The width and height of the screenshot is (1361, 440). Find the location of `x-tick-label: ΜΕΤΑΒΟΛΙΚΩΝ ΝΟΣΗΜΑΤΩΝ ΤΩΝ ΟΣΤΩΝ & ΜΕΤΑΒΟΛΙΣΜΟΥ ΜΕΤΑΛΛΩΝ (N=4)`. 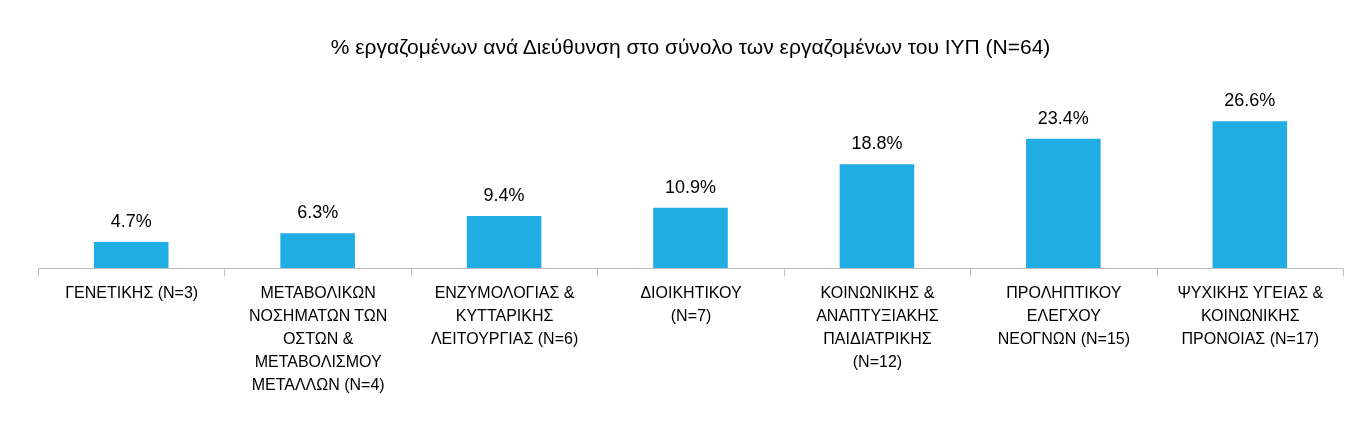

x-tick-label: ΜΕΤΑΒΟΛΙΚΩΝ ΝΟΣΗΜΑΤΩΝ ΤΩΝ ΟΣΤΩΝ & ΜΕΤΑΒΟΛΙΣΜΟΥ ΜΕΤΑΛΛΩΝ (N=4) is located at coordinates (318, 338).